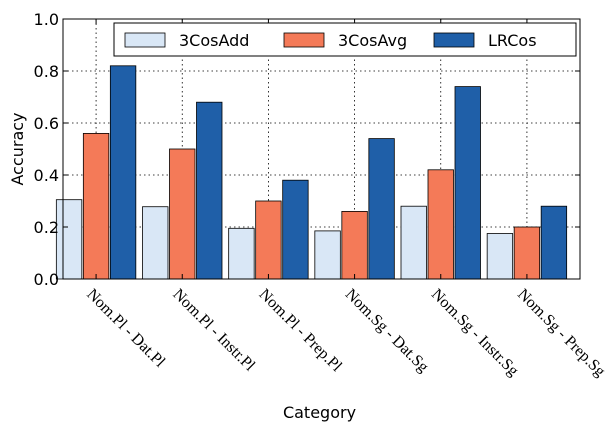 The height and width of the screenshot is (425, 610). What do you see at coordinates (125, 328) in the screenshot?
I see `x-tick-label: Nom.Pl - Dat.Pl` at bounding box center [125, 328].